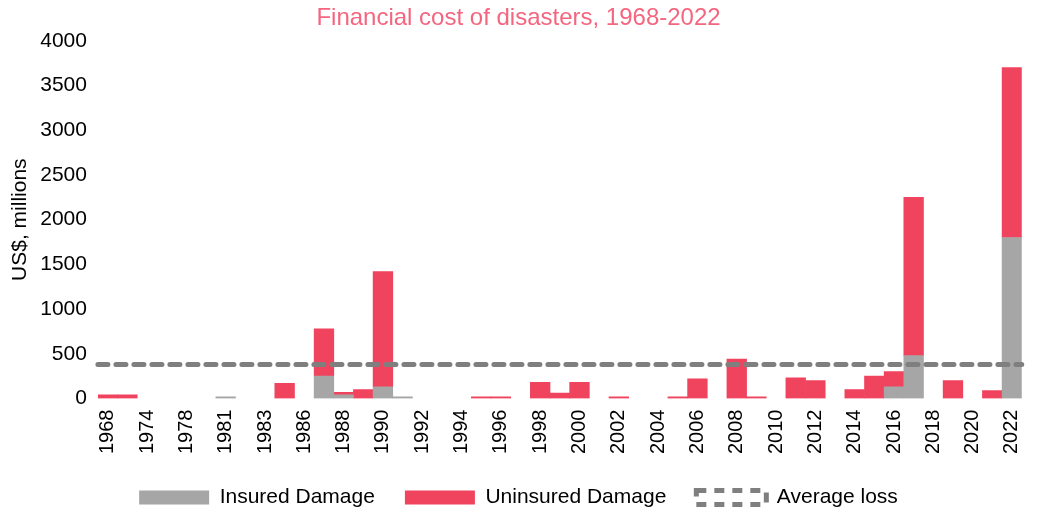 The height and width of the screenshot is (522, 1039). I want to click on y-tick-label: 0, so click(81, 397).